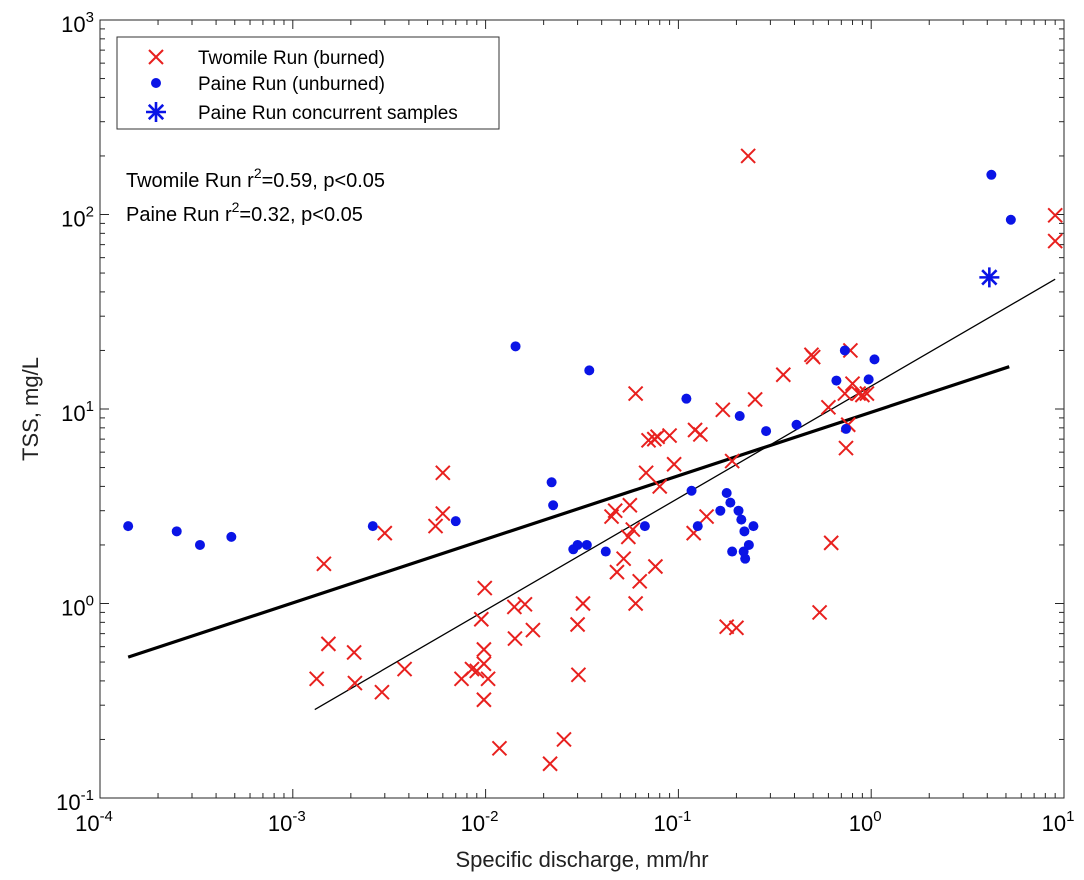 This screenshot has height=880, width=1084. I want to click on legend-box, so click(308, 83).